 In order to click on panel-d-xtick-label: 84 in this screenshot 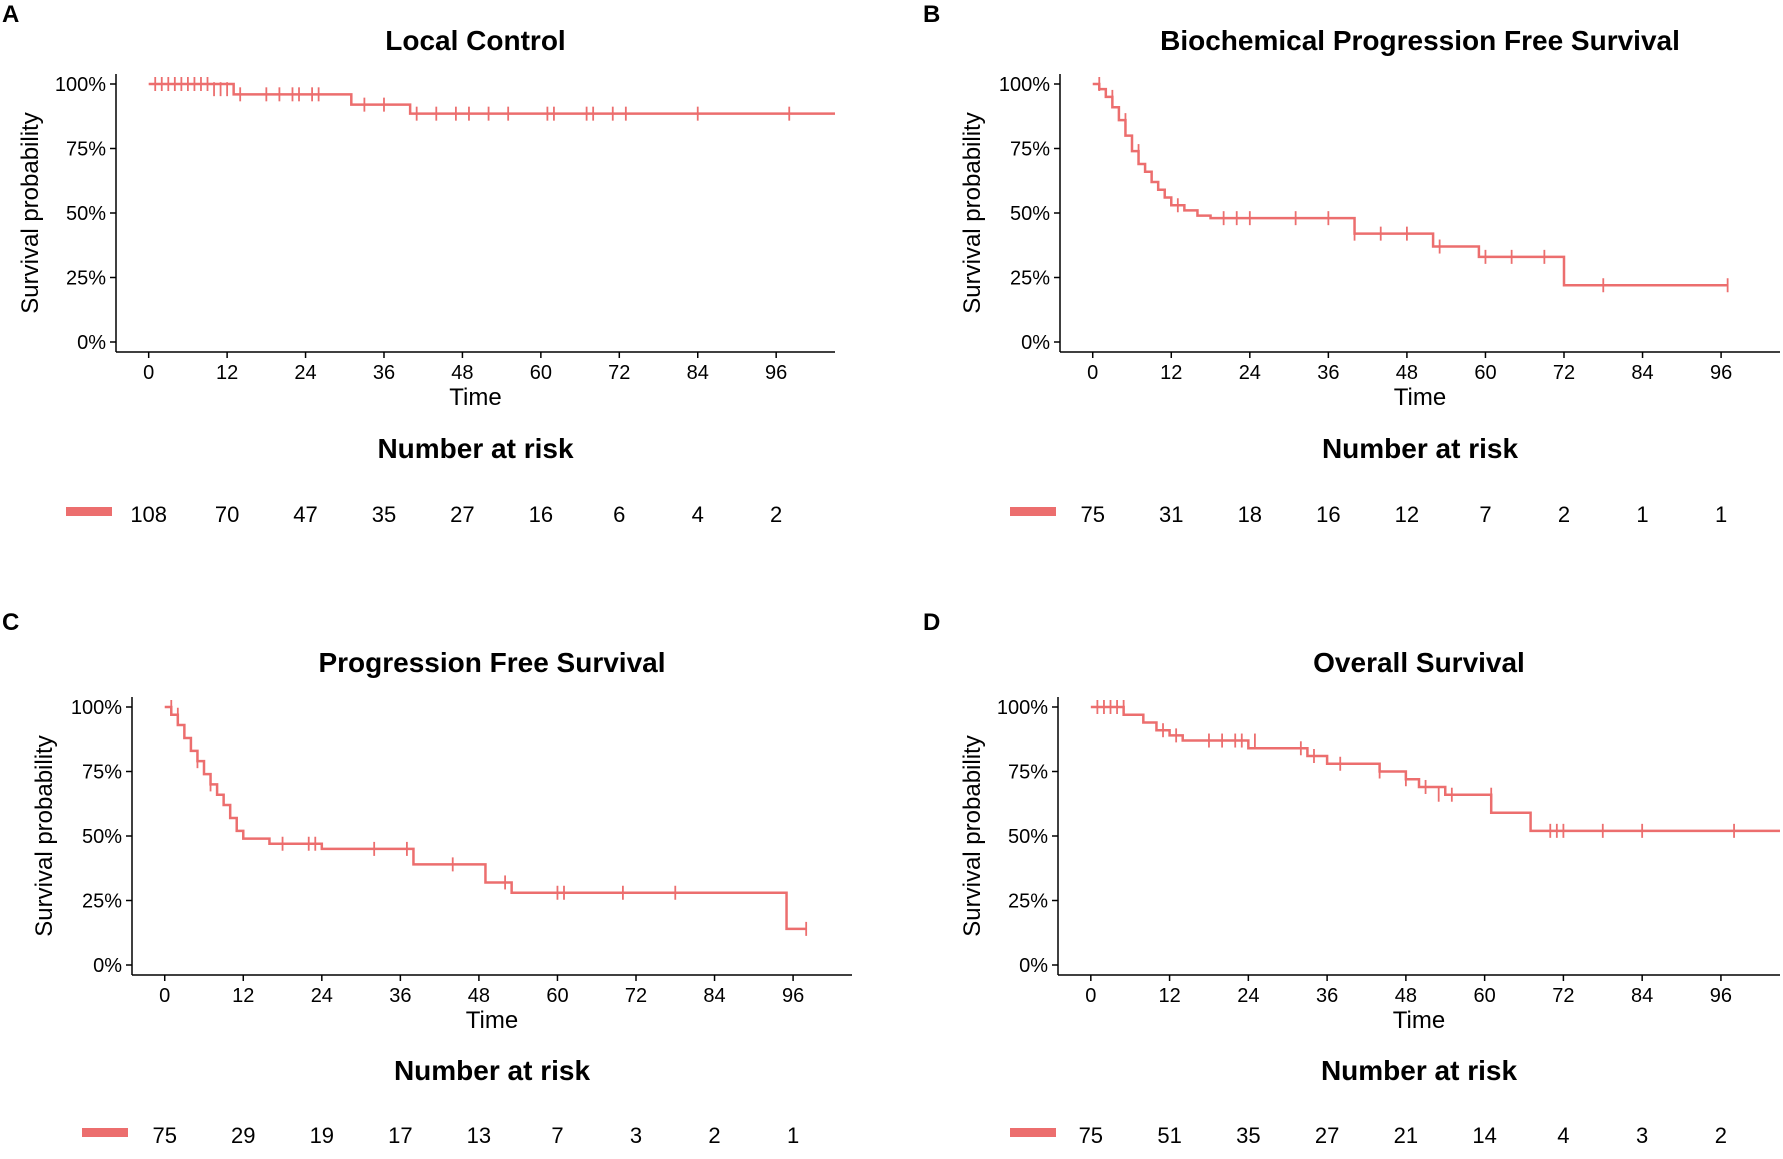, I will do `click(1642, 996)`.